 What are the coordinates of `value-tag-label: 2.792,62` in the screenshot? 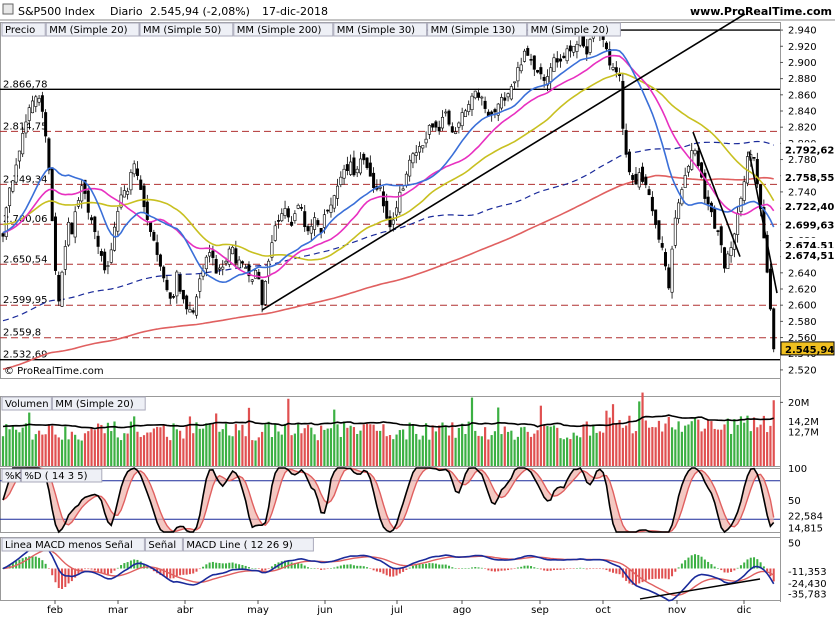 It's located at (809, 150).